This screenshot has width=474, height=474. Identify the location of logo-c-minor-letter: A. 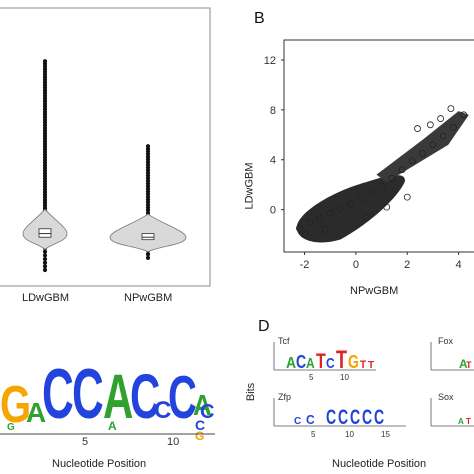
(112, 426).